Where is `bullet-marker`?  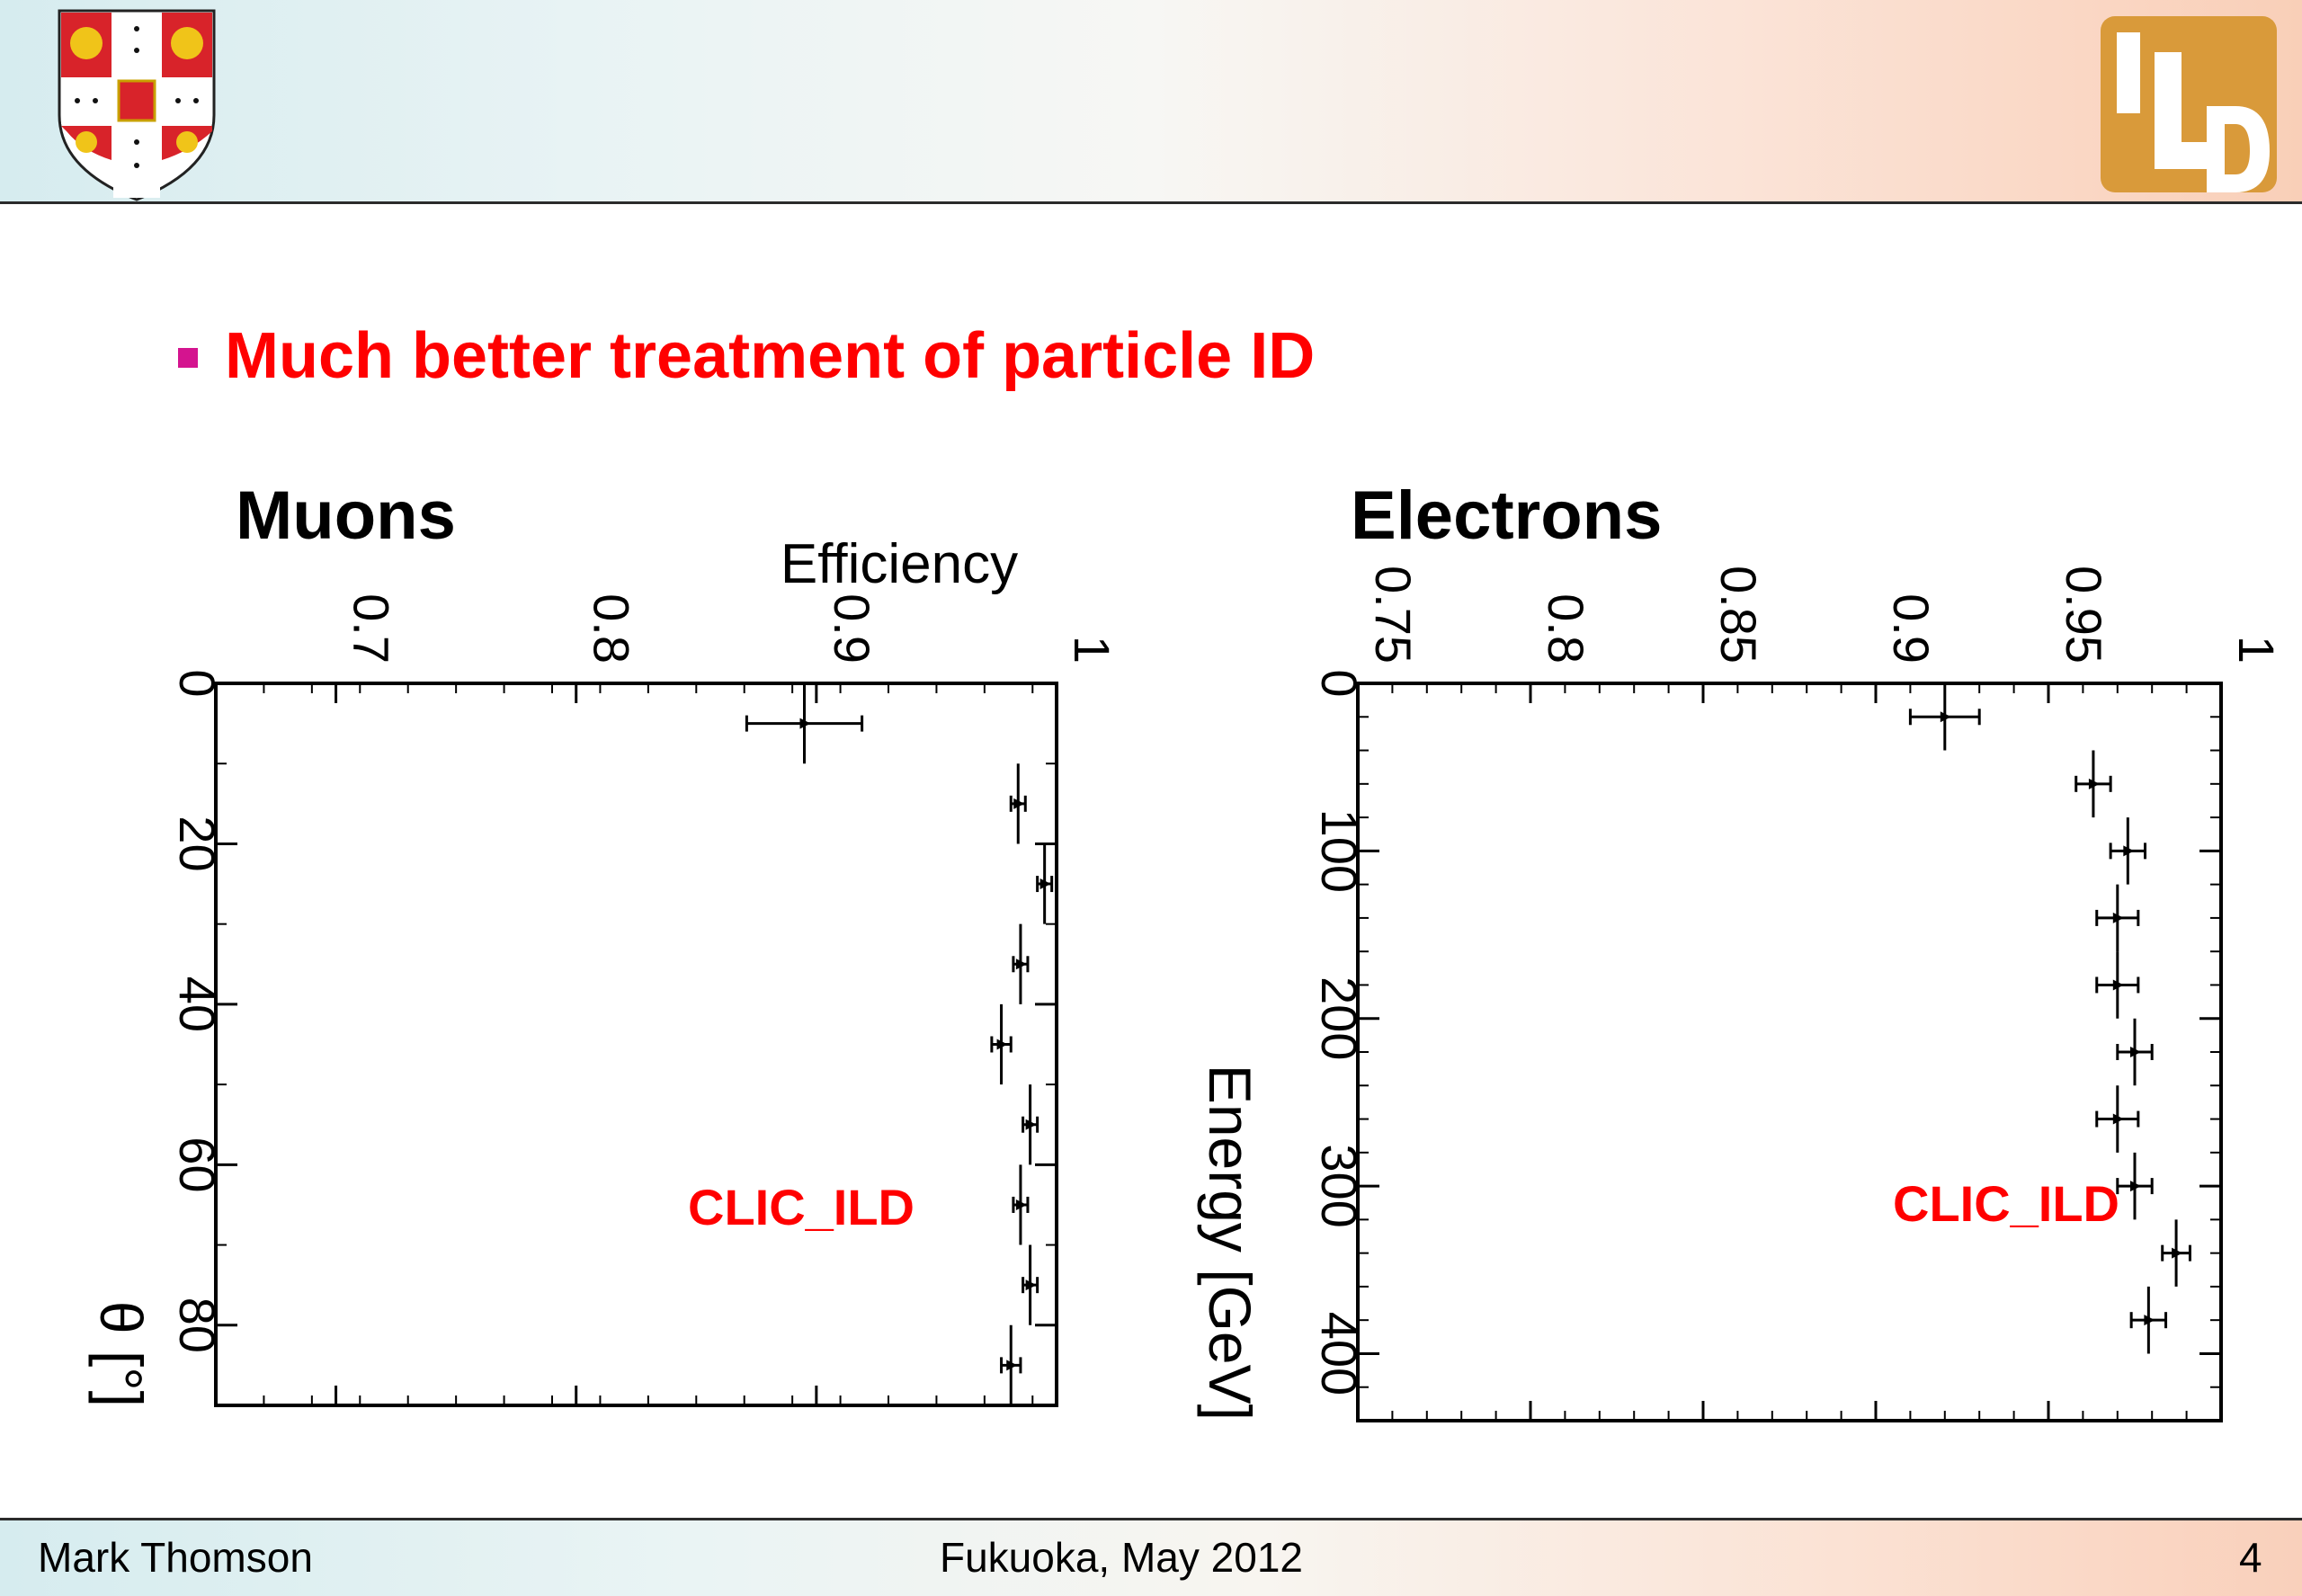
bullet-marker is located at coordinates (188, 358).